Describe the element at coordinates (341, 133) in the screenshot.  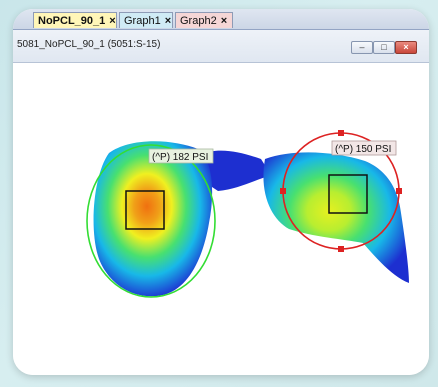
I see `resize-handle-top` at that location.